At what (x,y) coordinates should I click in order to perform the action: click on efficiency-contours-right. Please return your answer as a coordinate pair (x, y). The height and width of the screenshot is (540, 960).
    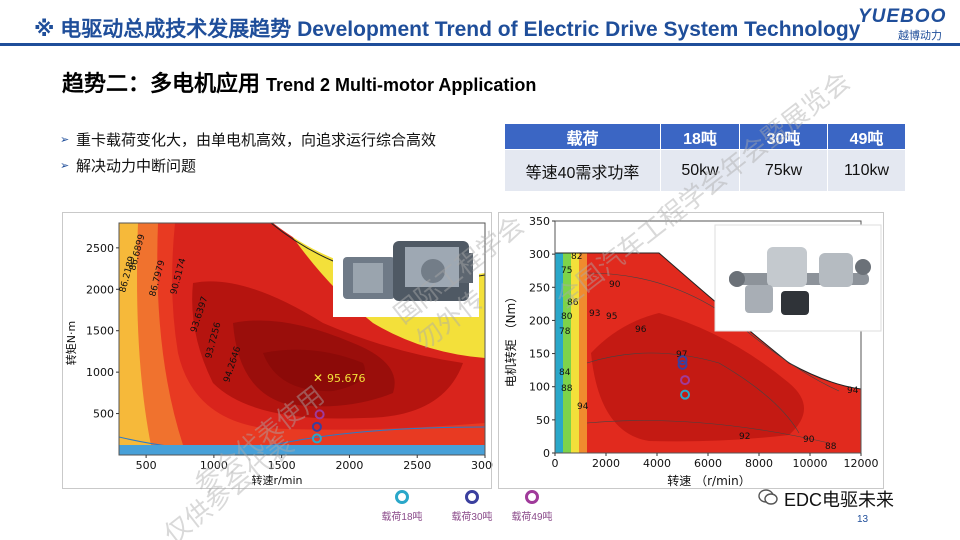
    Looking at the image, I should click on (708, 352).